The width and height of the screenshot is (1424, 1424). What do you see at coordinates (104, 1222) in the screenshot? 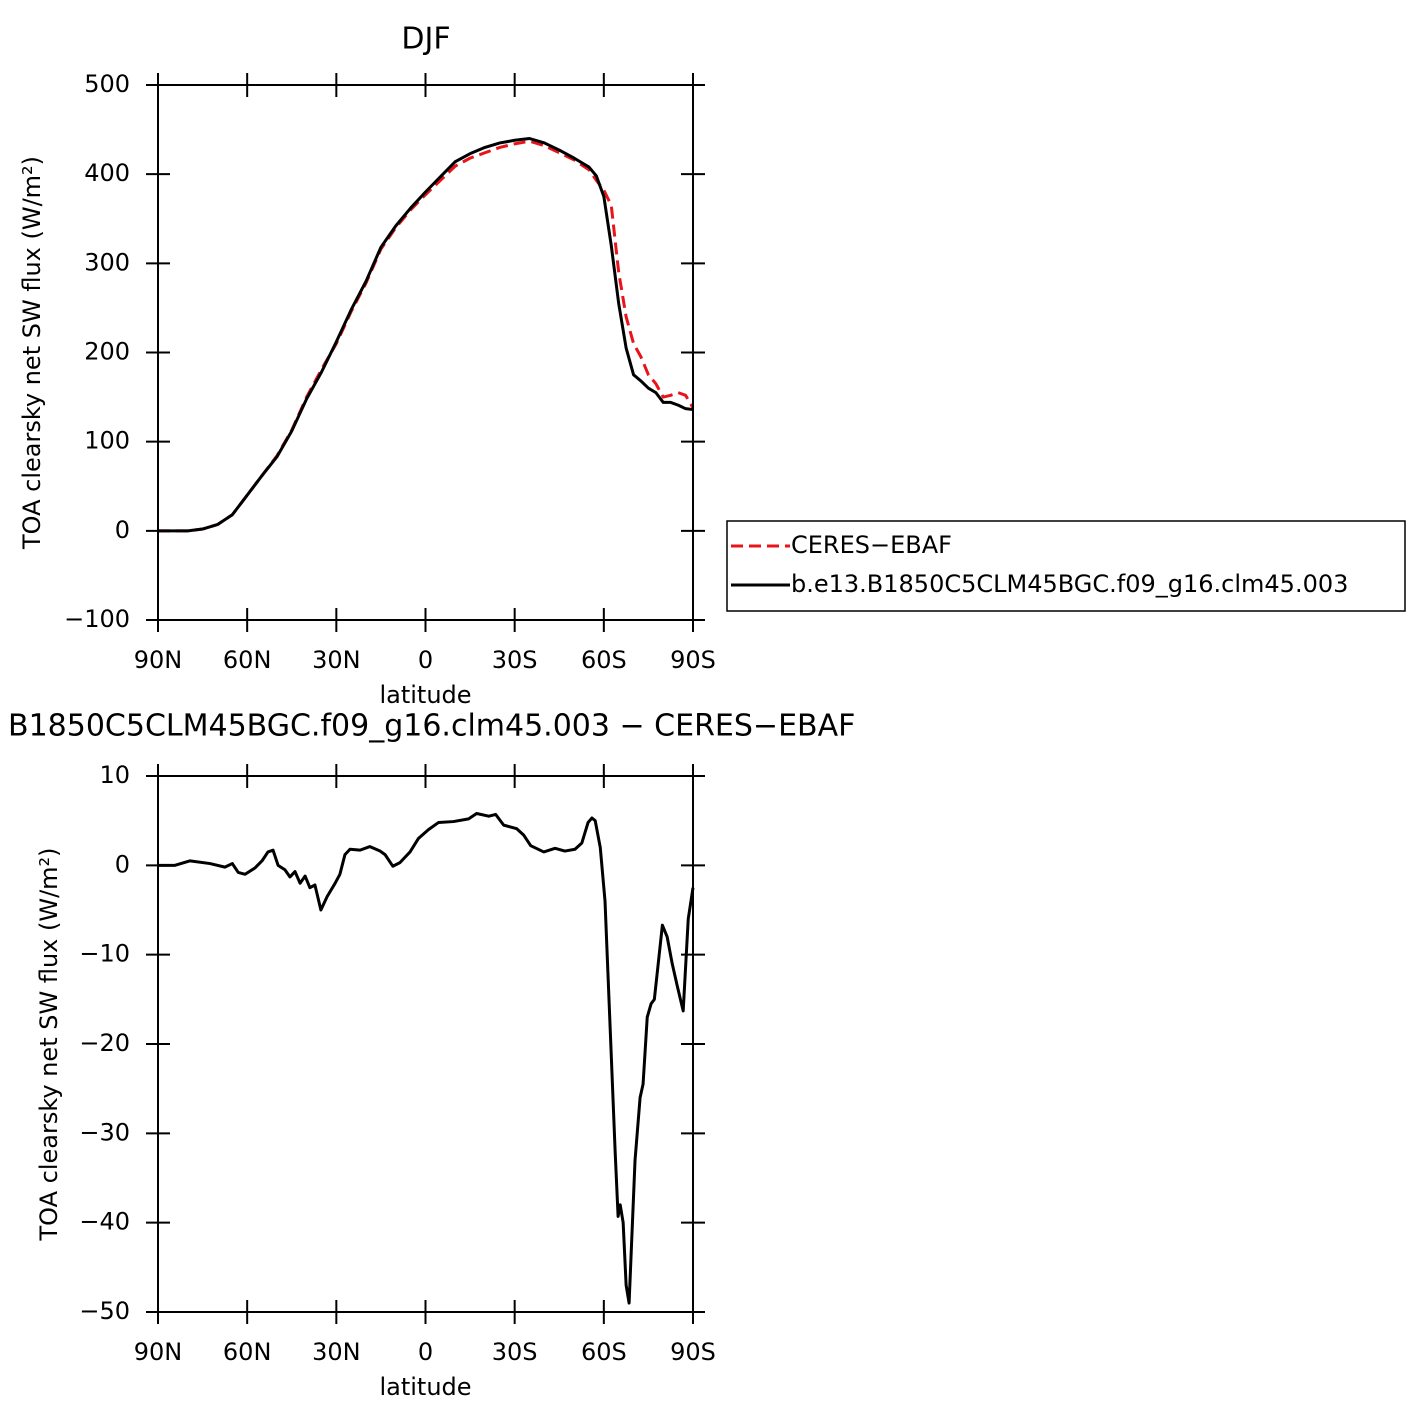
I see `y-tick-label: −40` at bounding box center [104, 1222].